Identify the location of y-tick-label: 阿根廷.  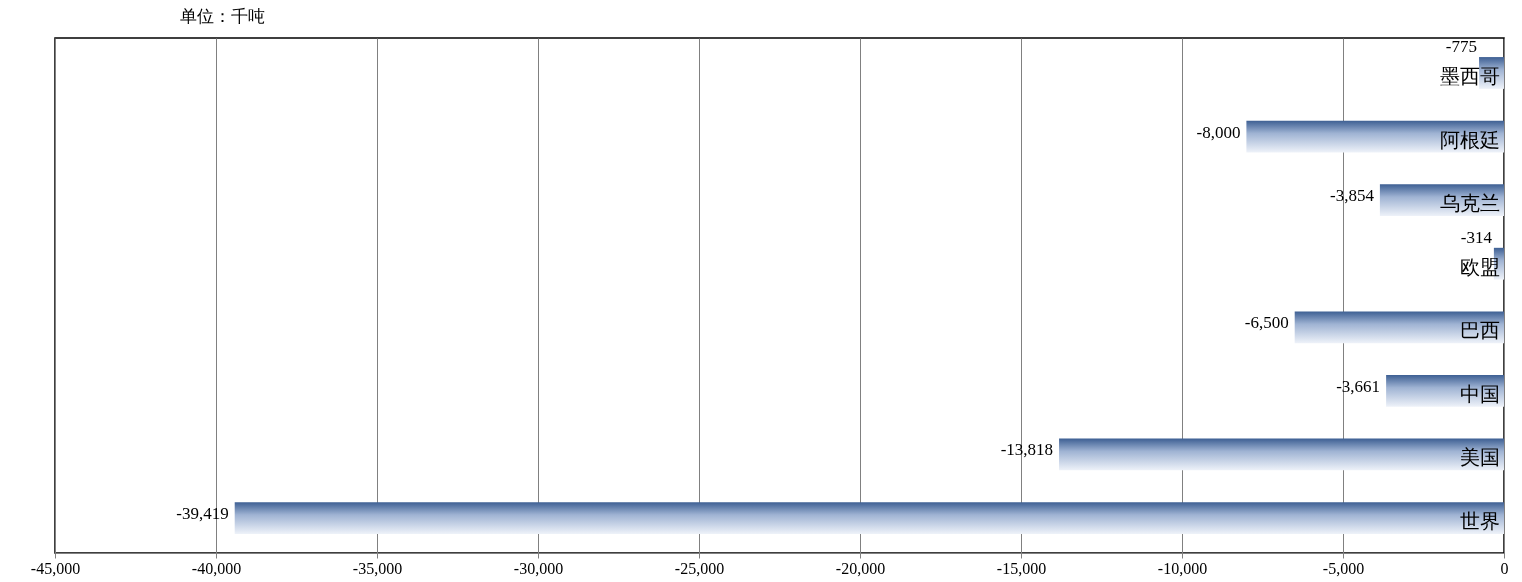
(1470, 139).